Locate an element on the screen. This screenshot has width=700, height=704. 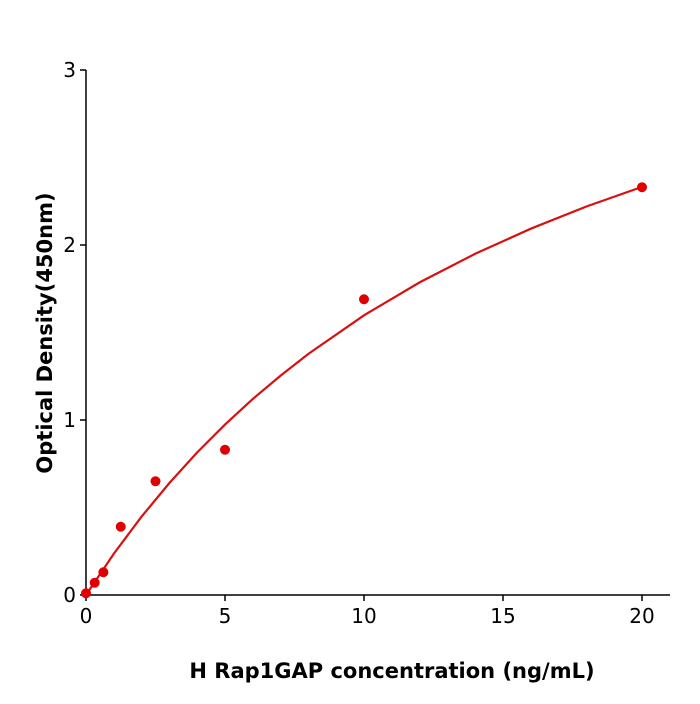
y-tick-label: 2 is located at coordinates (69, 245).